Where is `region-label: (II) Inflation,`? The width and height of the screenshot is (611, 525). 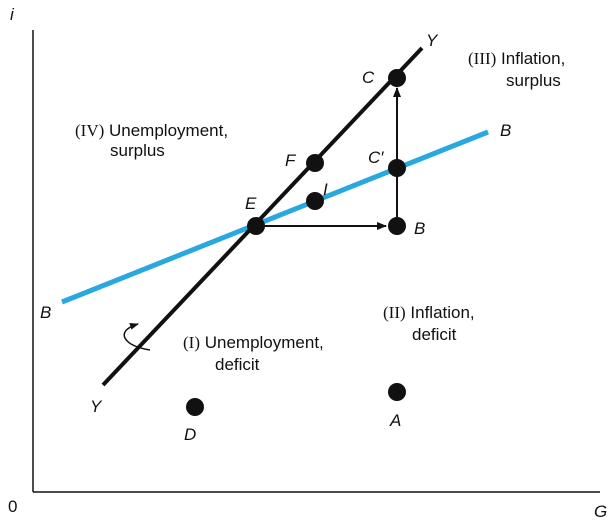 region-label: (II) Inflation, is located at coordinates (429, 312).